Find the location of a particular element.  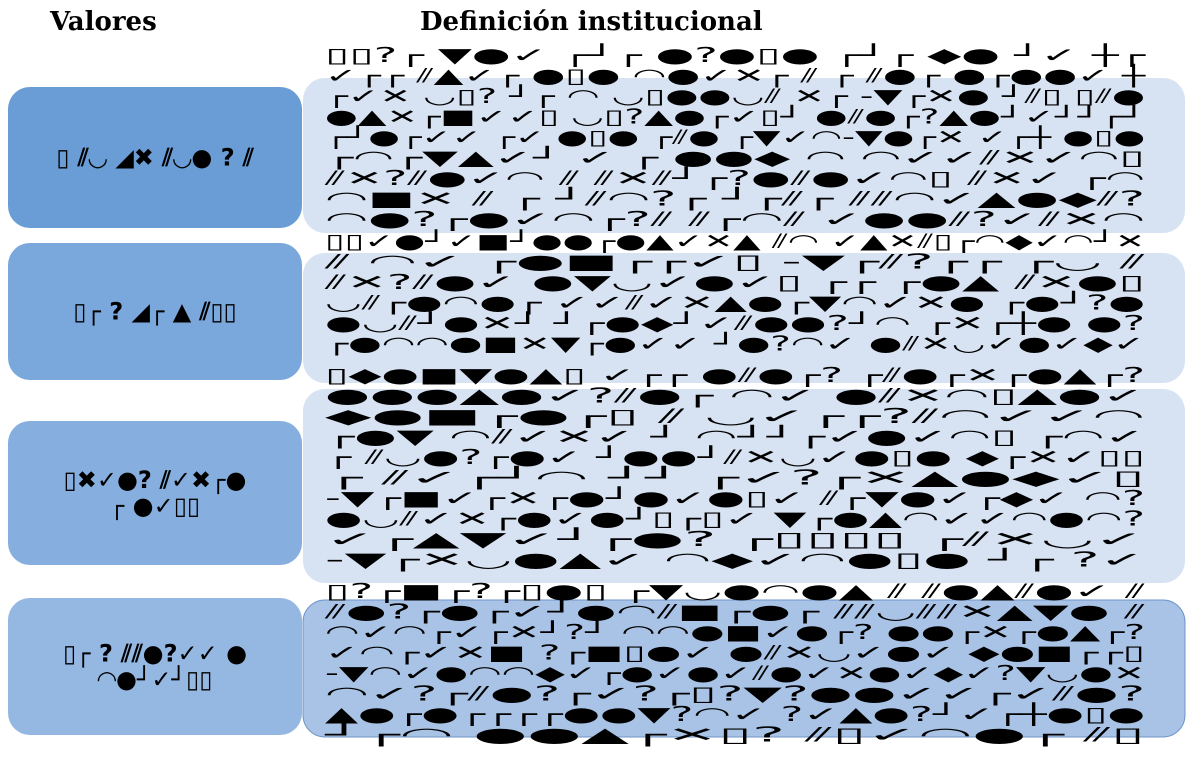

definition-line: ●▲✕┌■✓✓▯ ◡▯?▲●┌✓▯┘ ●⫽●┌?▲●┘✓┘┘┌┘ is located at coordinates (735, 117).